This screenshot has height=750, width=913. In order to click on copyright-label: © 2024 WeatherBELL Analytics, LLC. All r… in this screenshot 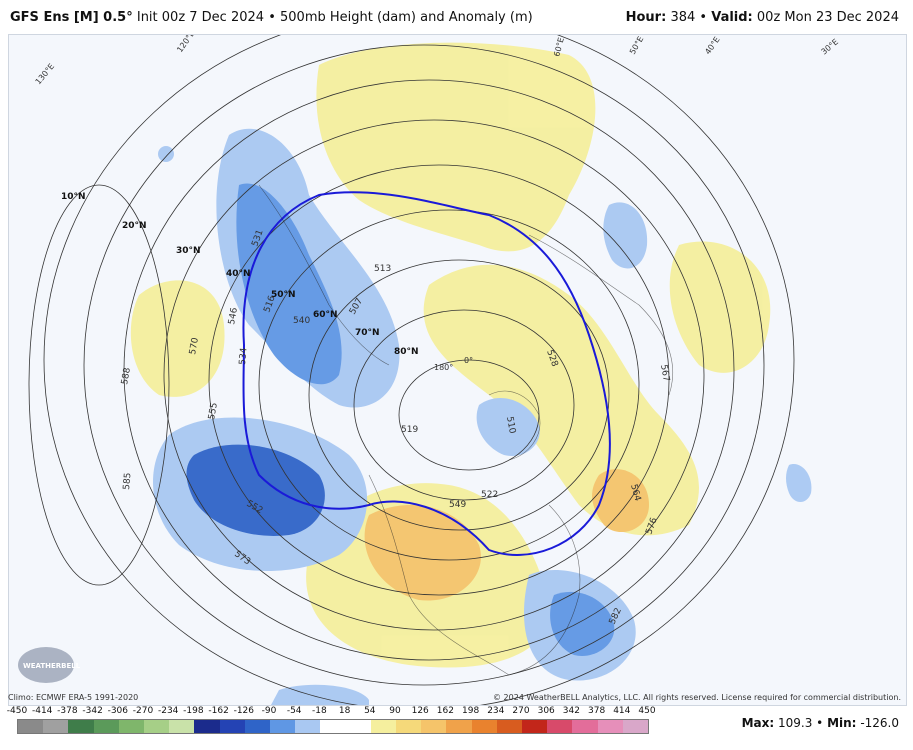, I will do `click(697, 697)`.